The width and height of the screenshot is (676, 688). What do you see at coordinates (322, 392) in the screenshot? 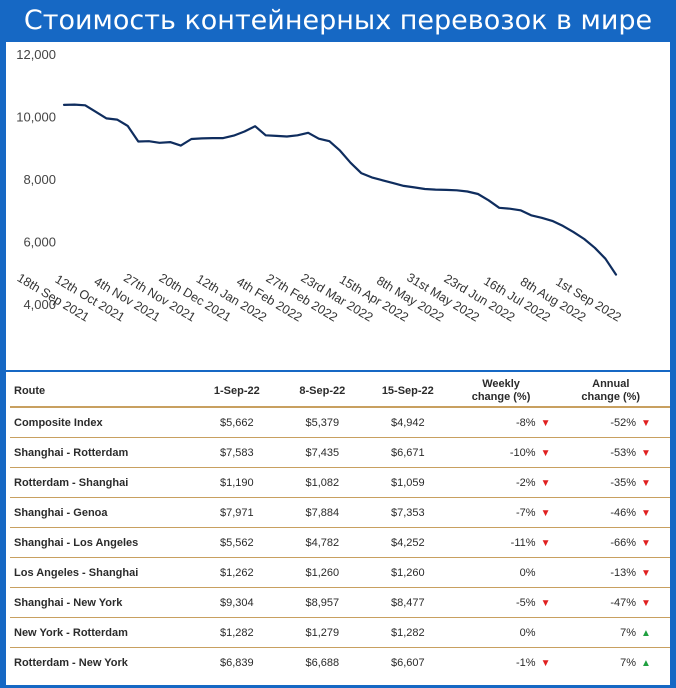
I see `header-date-2: 8-Sep-22` at bounding box center [322, 392].